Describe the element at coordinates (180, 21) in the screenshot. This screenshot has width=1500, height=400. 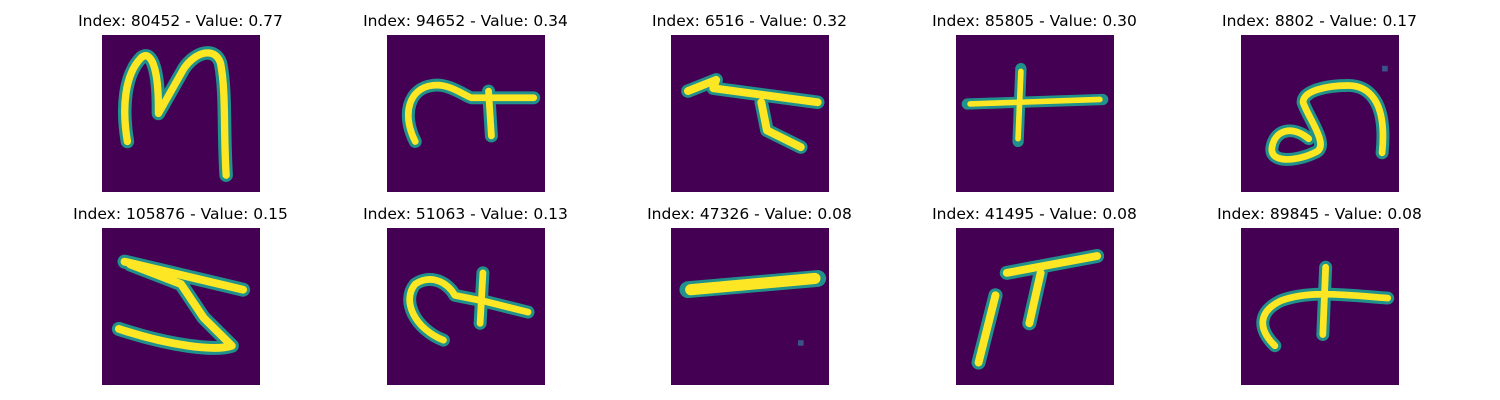
I see `panel-title: Index: 80452 - Value: 0.77` at that location.